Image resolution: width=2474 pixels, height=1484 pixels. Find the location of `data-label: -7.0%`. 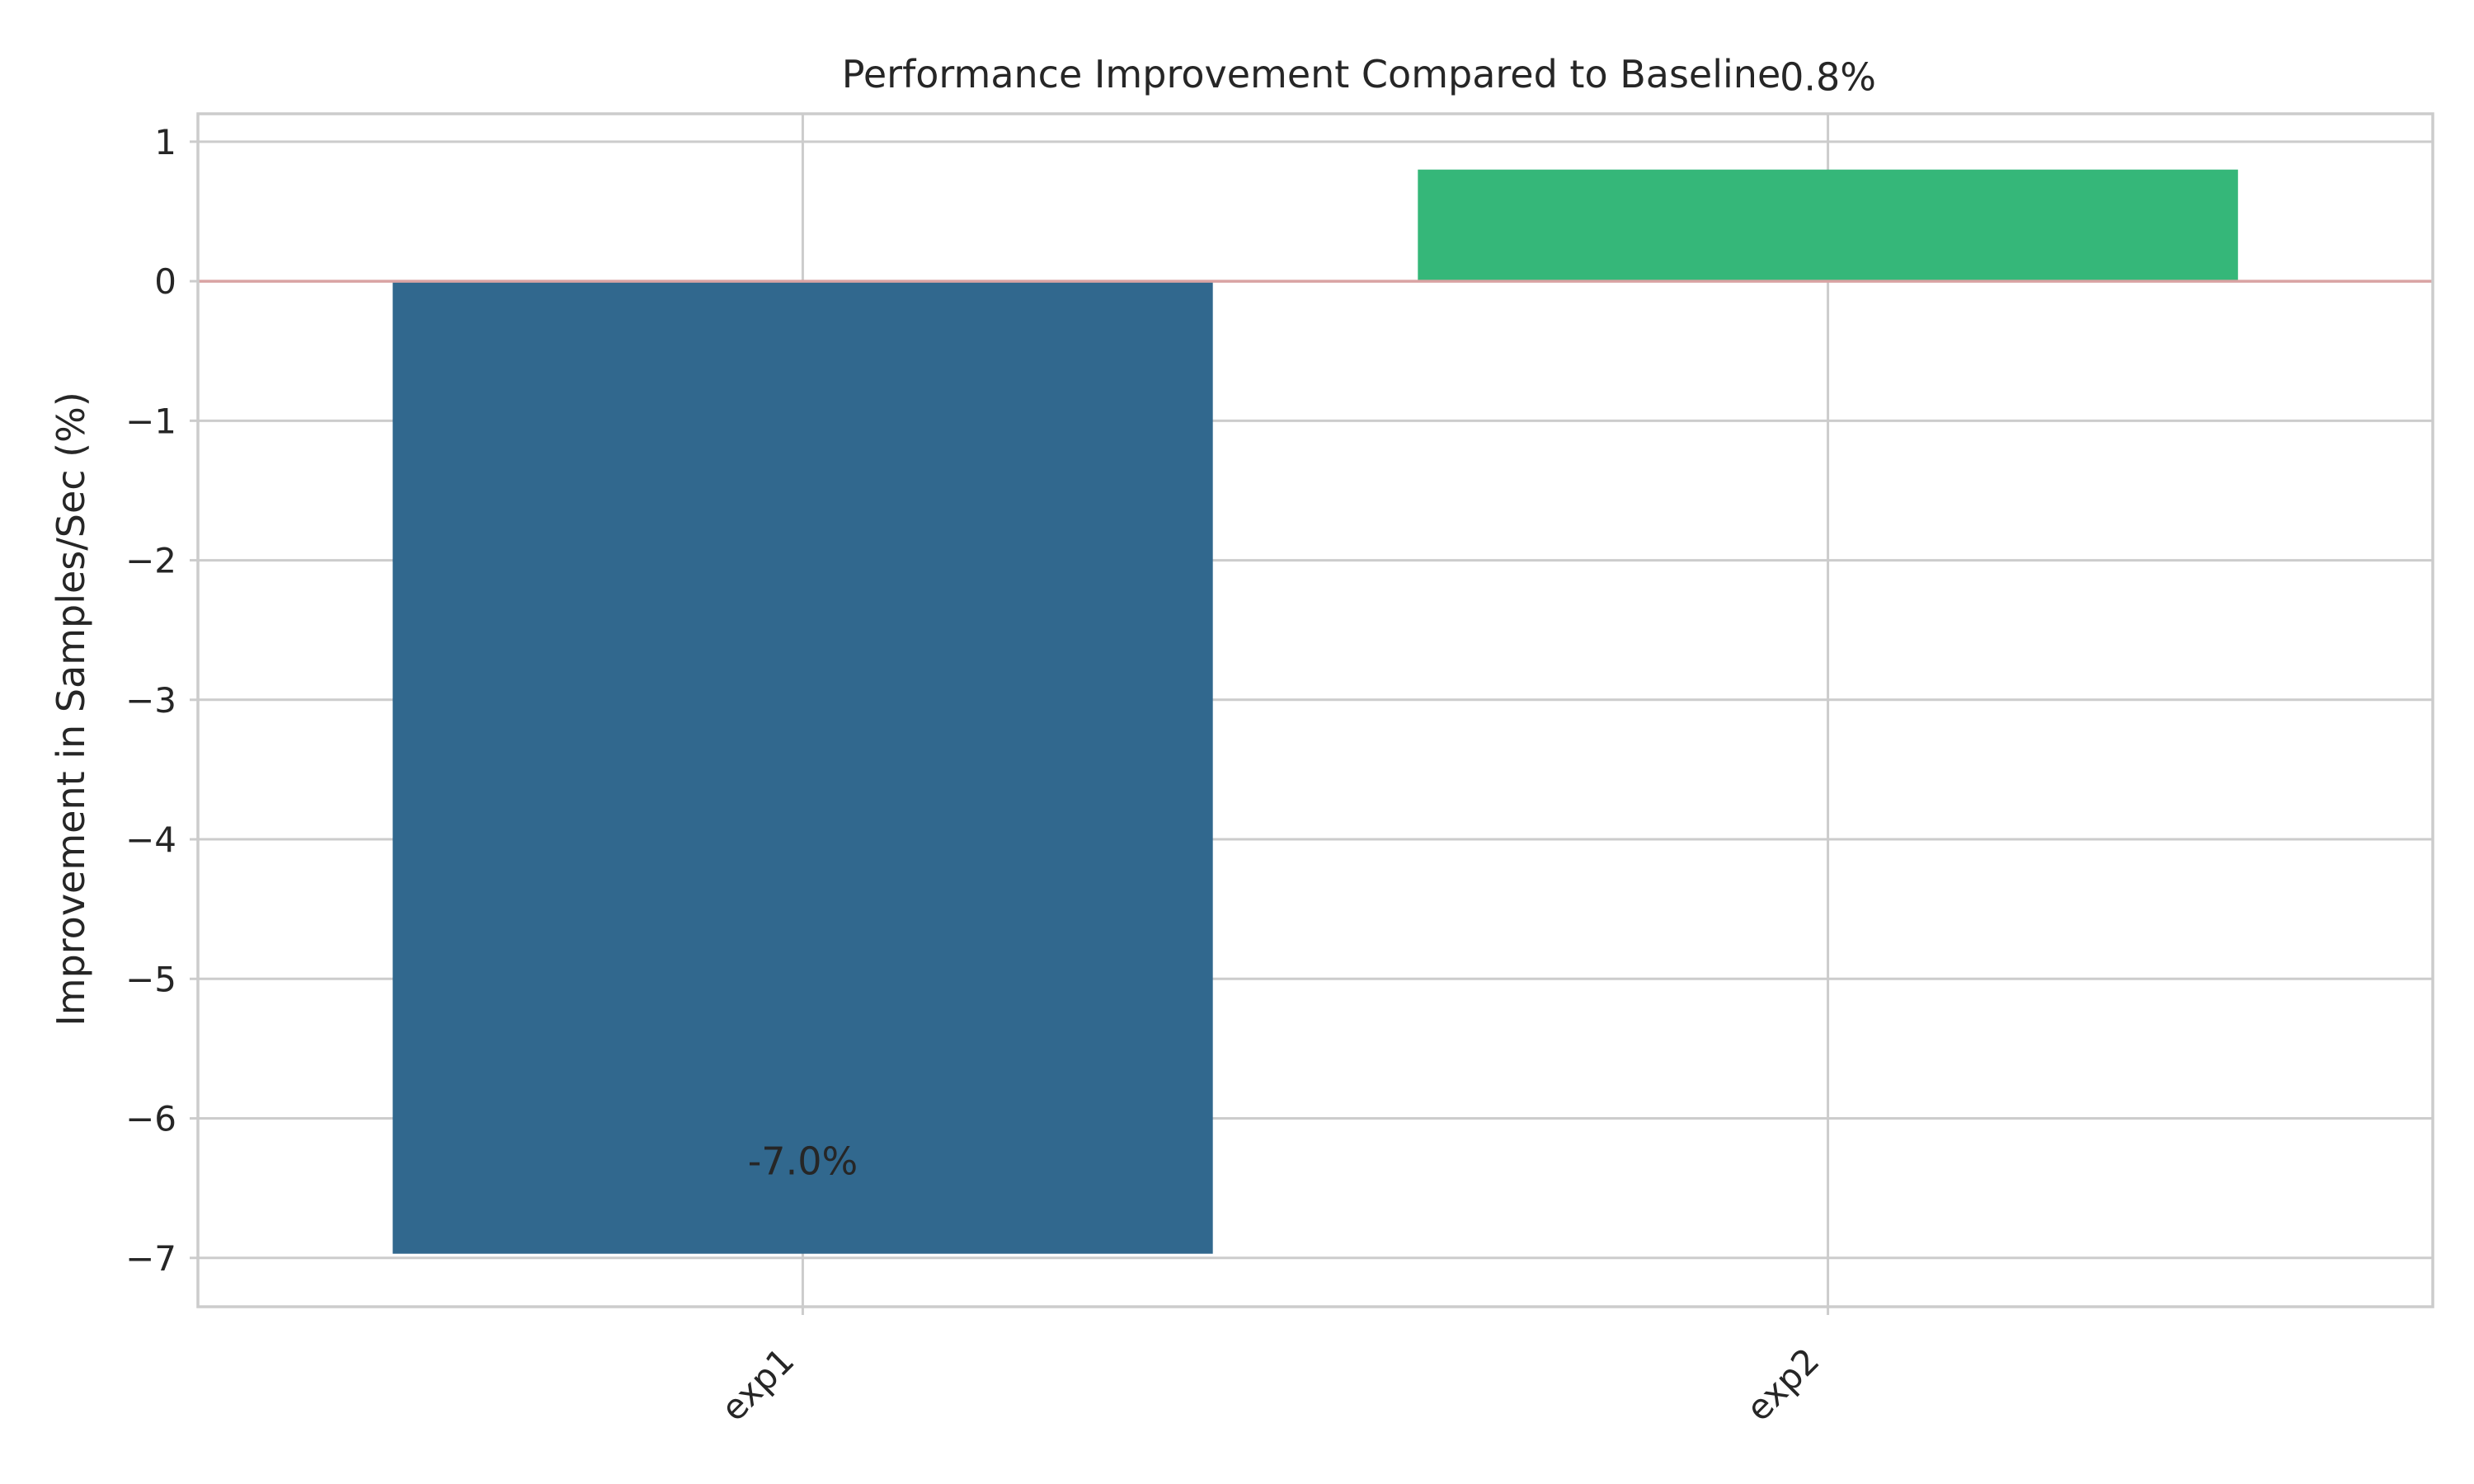

data-label: -7.0% is located at coordinates (803, 1161).